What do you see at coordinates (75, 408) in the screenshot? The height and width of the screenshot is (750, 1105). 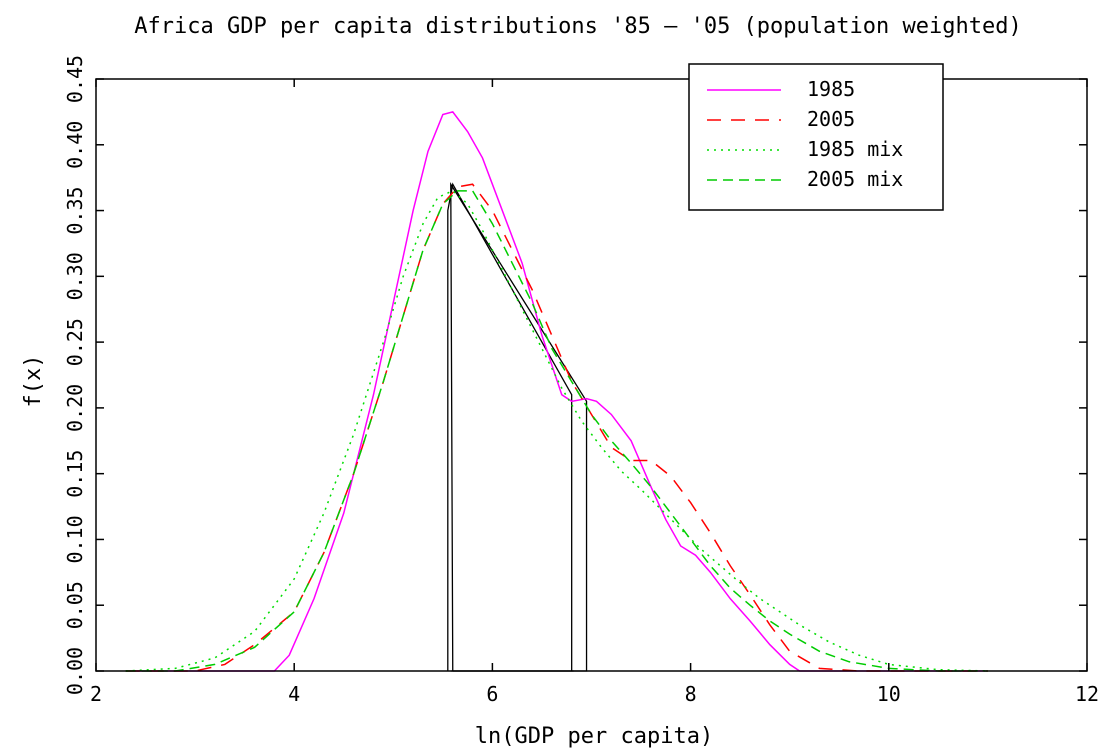 I see `y-tick-label: 0.20` at bounding box center [75, 408].